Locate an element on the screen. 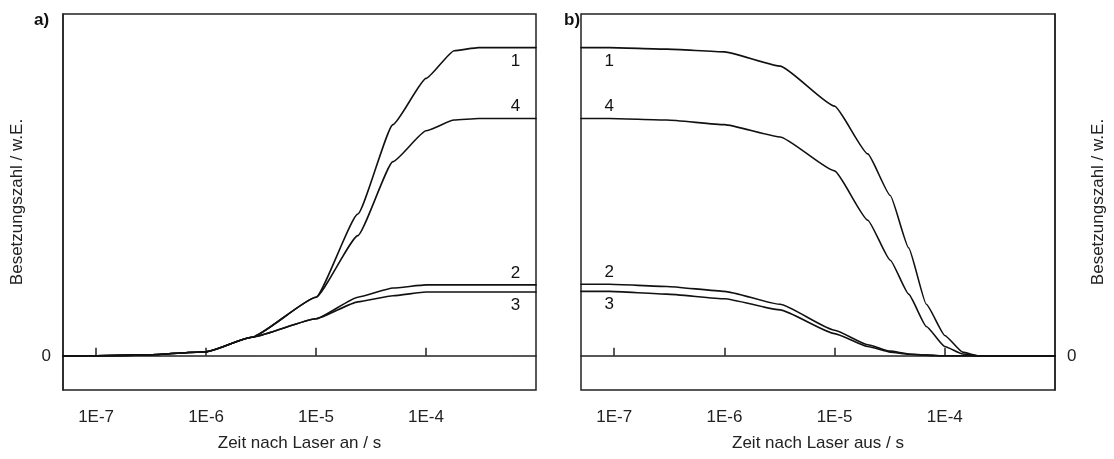  chart-title: b) is located at coordinates (572, 19).